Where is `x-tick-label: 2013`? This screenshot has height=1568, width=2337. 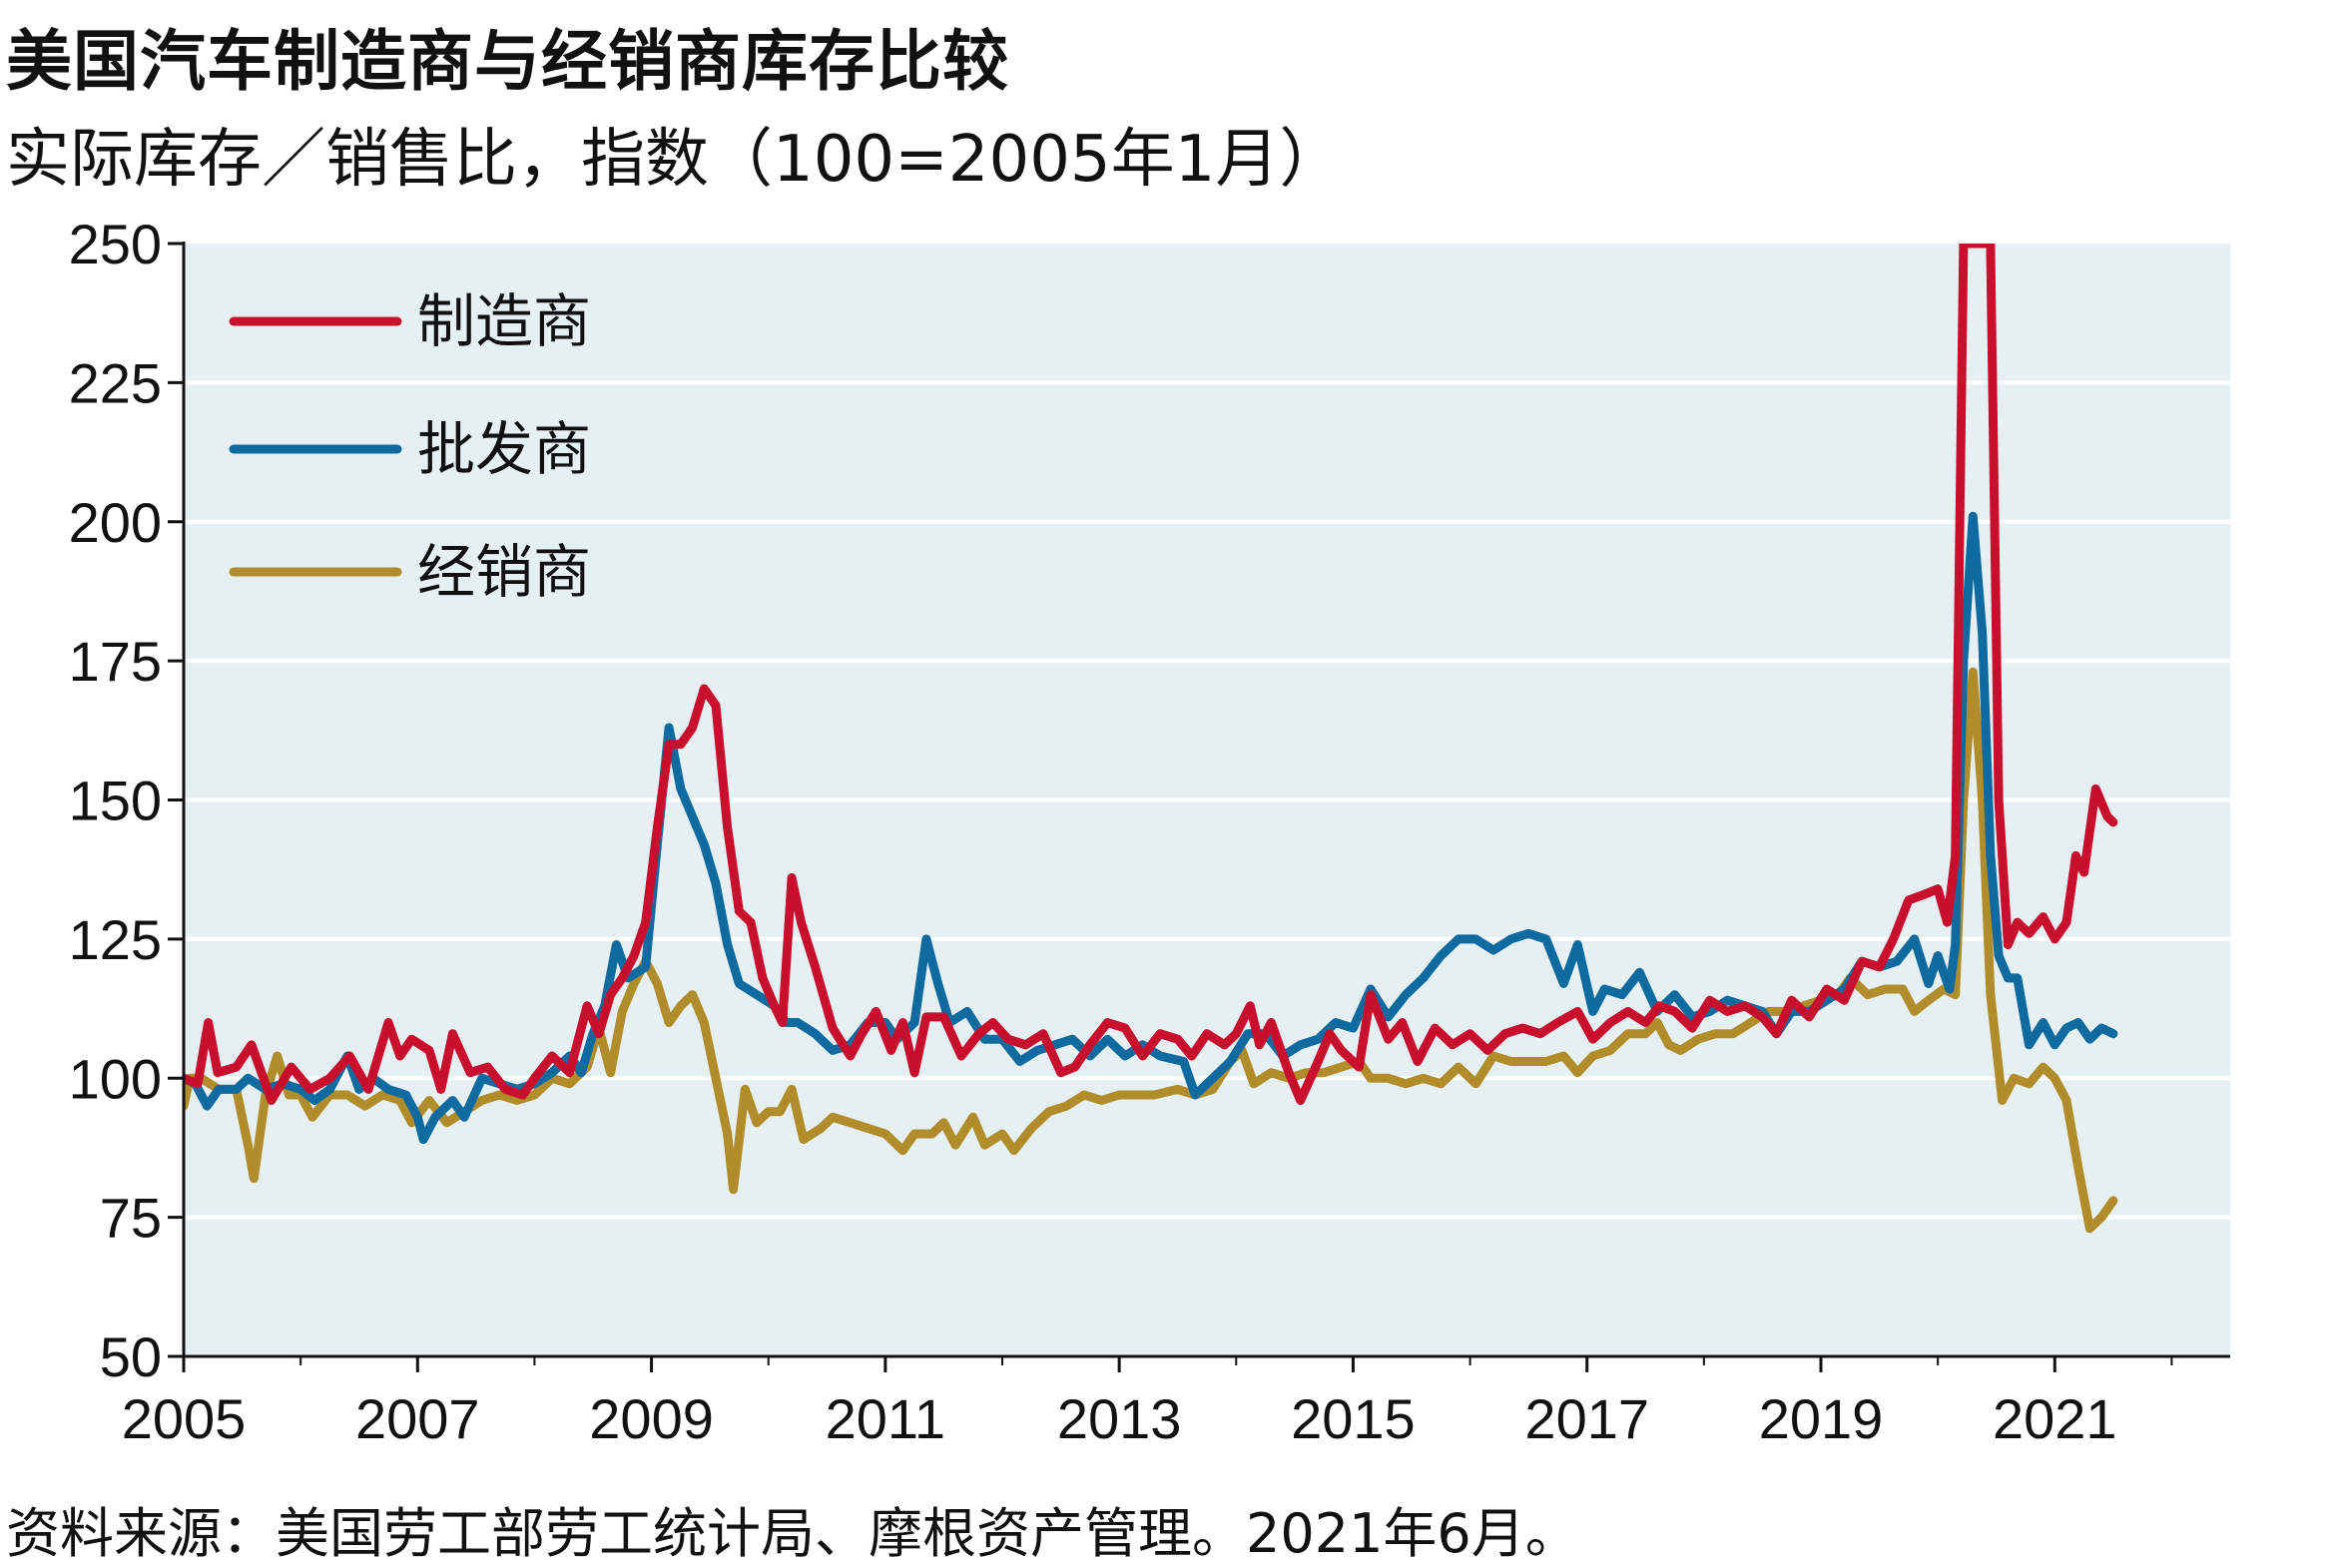 x-tick-label: 2013 is located at coordinates (1119, 1418).